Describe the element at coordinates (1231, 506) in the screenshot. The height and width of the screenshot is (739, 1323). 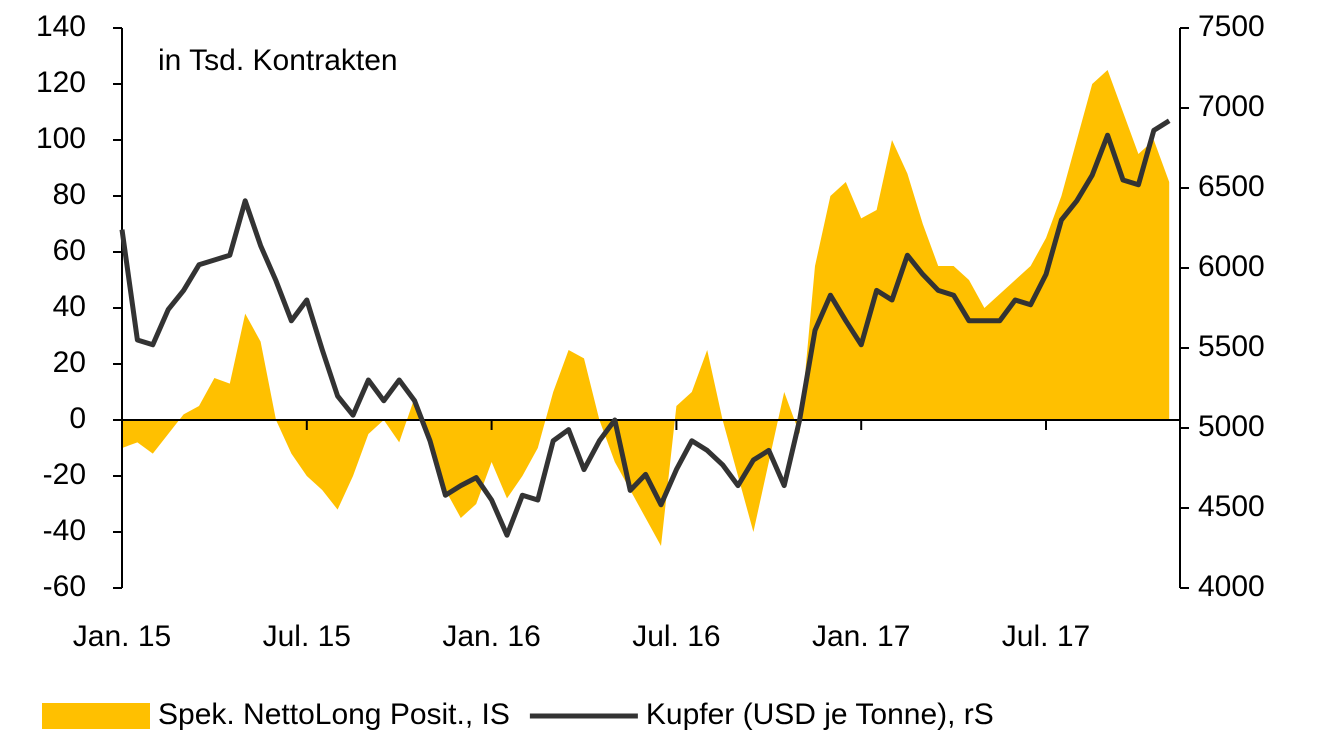
I see `y2-tick-label: 4500` at that location.